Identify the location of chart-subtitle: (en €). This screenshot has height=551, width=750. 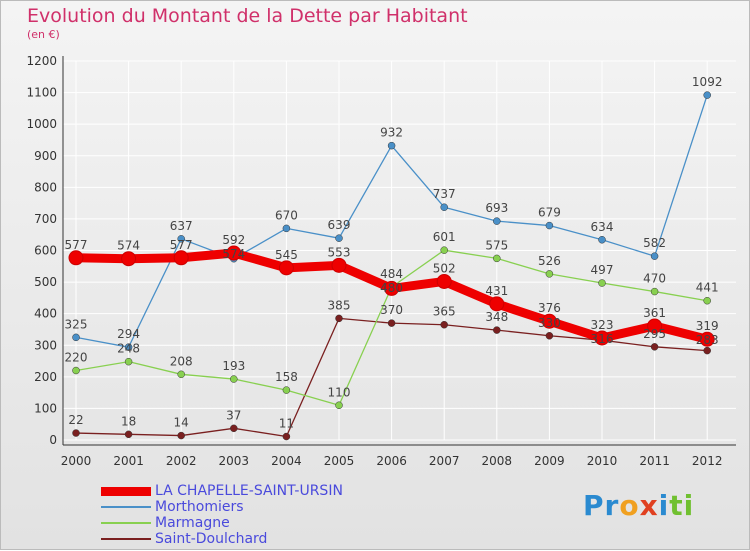
(43, 34).